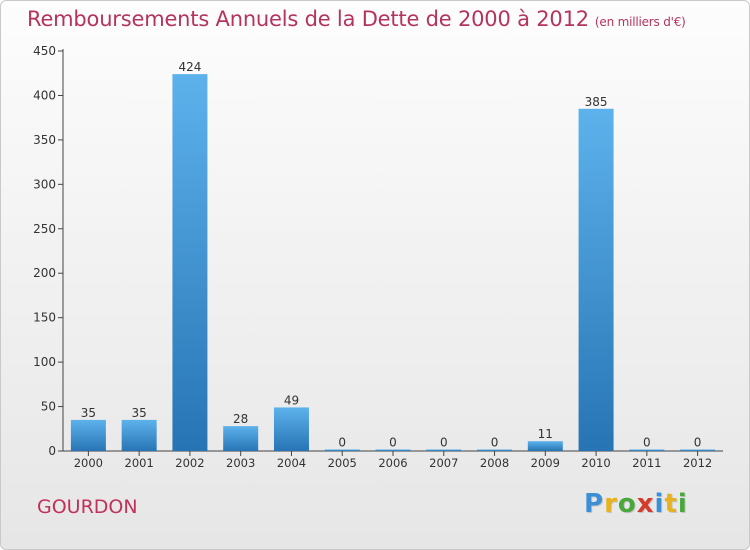 This screenshot has width=750, height=550. I want to click on x-tick-label: 2006, so click(392, 463).